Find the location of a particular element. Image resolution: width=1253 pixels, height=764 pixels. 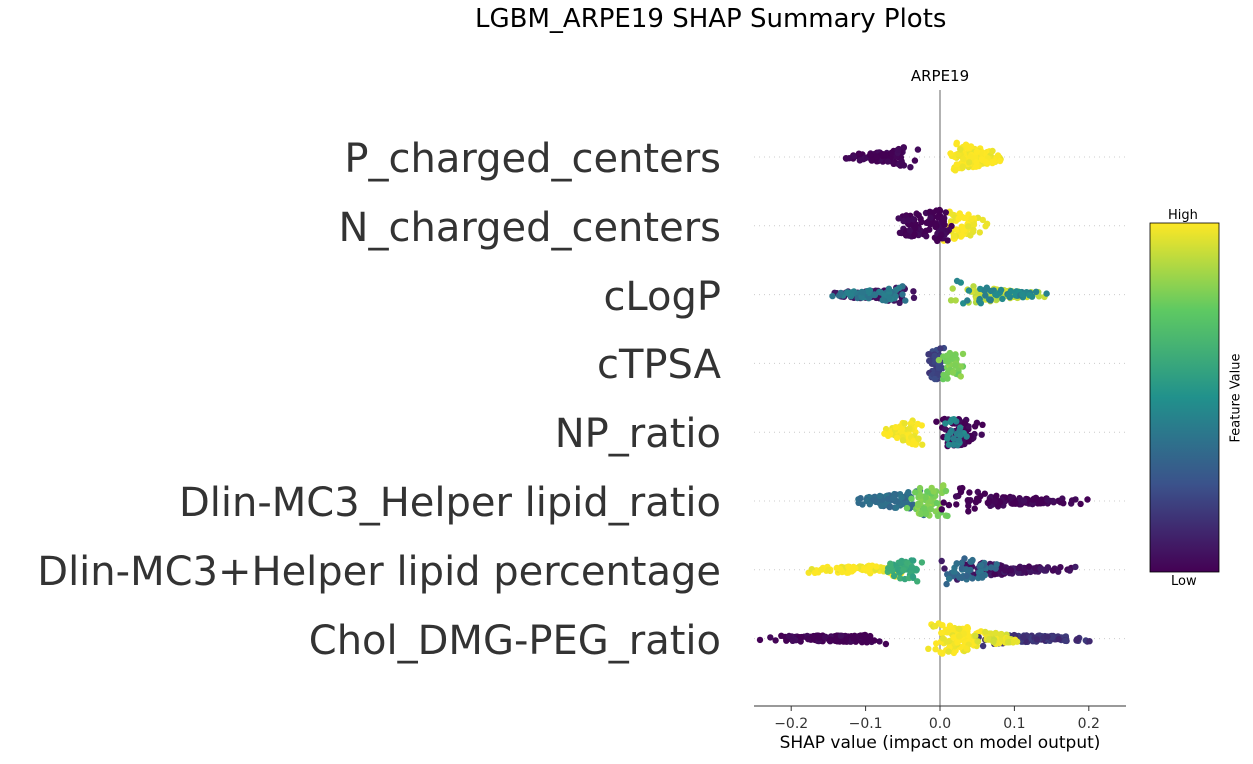

feature-label: P_charged_centers is located at coordinates (532, 159).